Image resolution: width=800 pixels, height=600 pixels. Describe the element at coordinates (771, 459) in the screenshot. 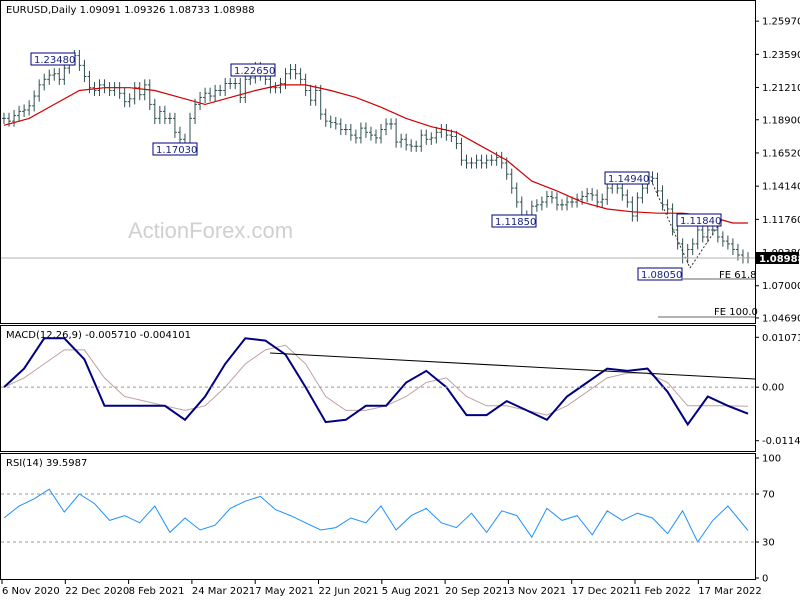

I see `rsi-tick-label: 100` at that location.